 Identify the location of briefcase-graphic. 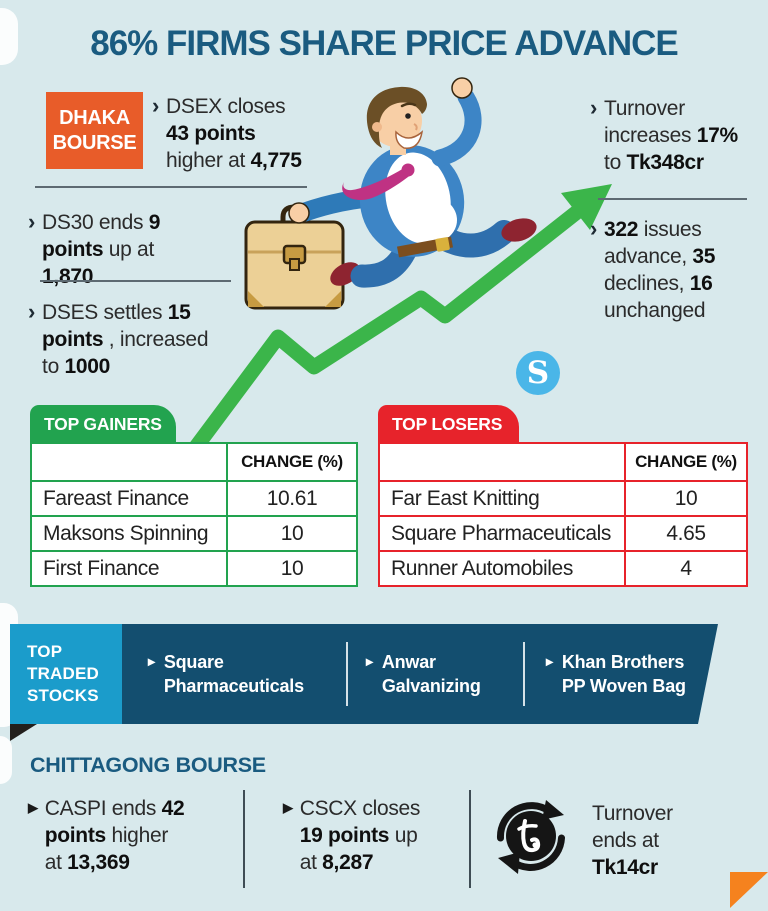
(294, 257).